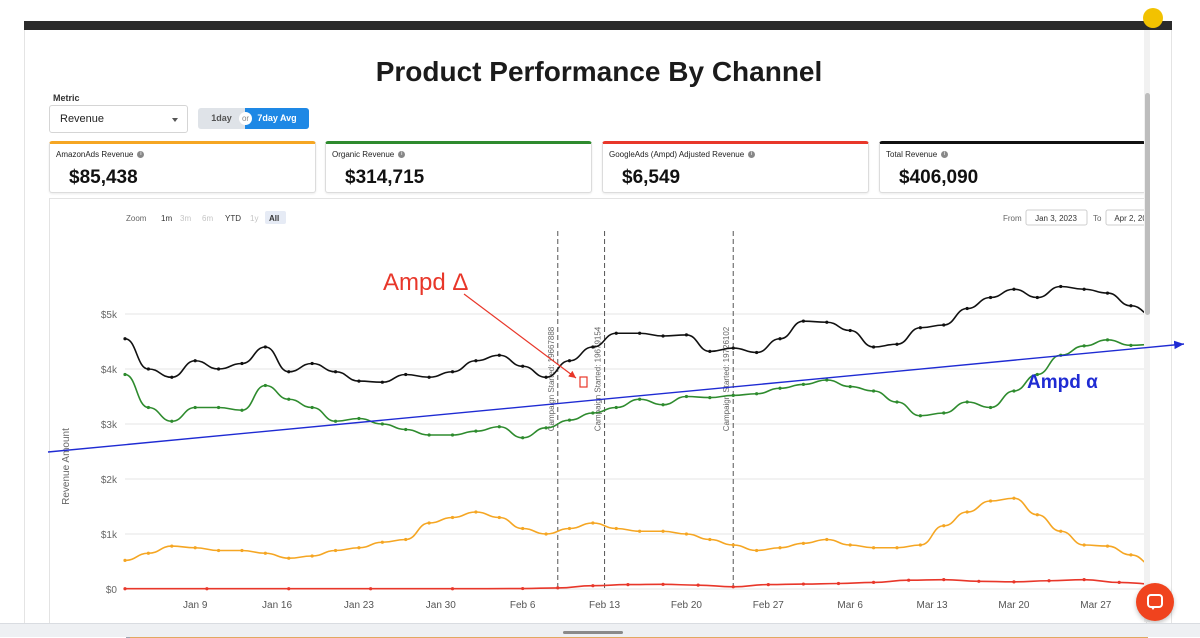  What do you see at coordinates (109, 370) in the screenshot?
I see `y-tick-label: $4k` at bounding box center [109, 370].